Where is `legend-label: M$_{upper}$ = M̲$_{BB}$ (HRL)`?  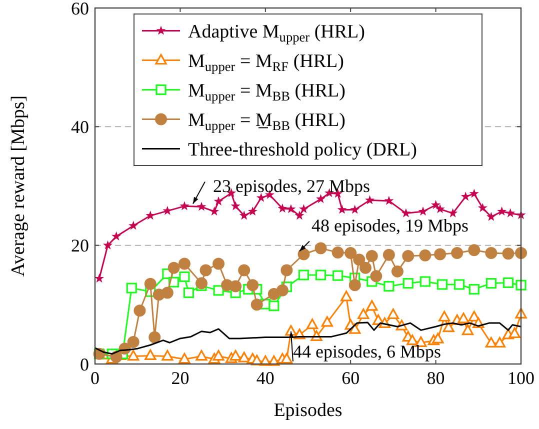 legend-label: M$_{upper}$ = M̲$_{BB}$ (HRL) is located at coordinates (267, 121).